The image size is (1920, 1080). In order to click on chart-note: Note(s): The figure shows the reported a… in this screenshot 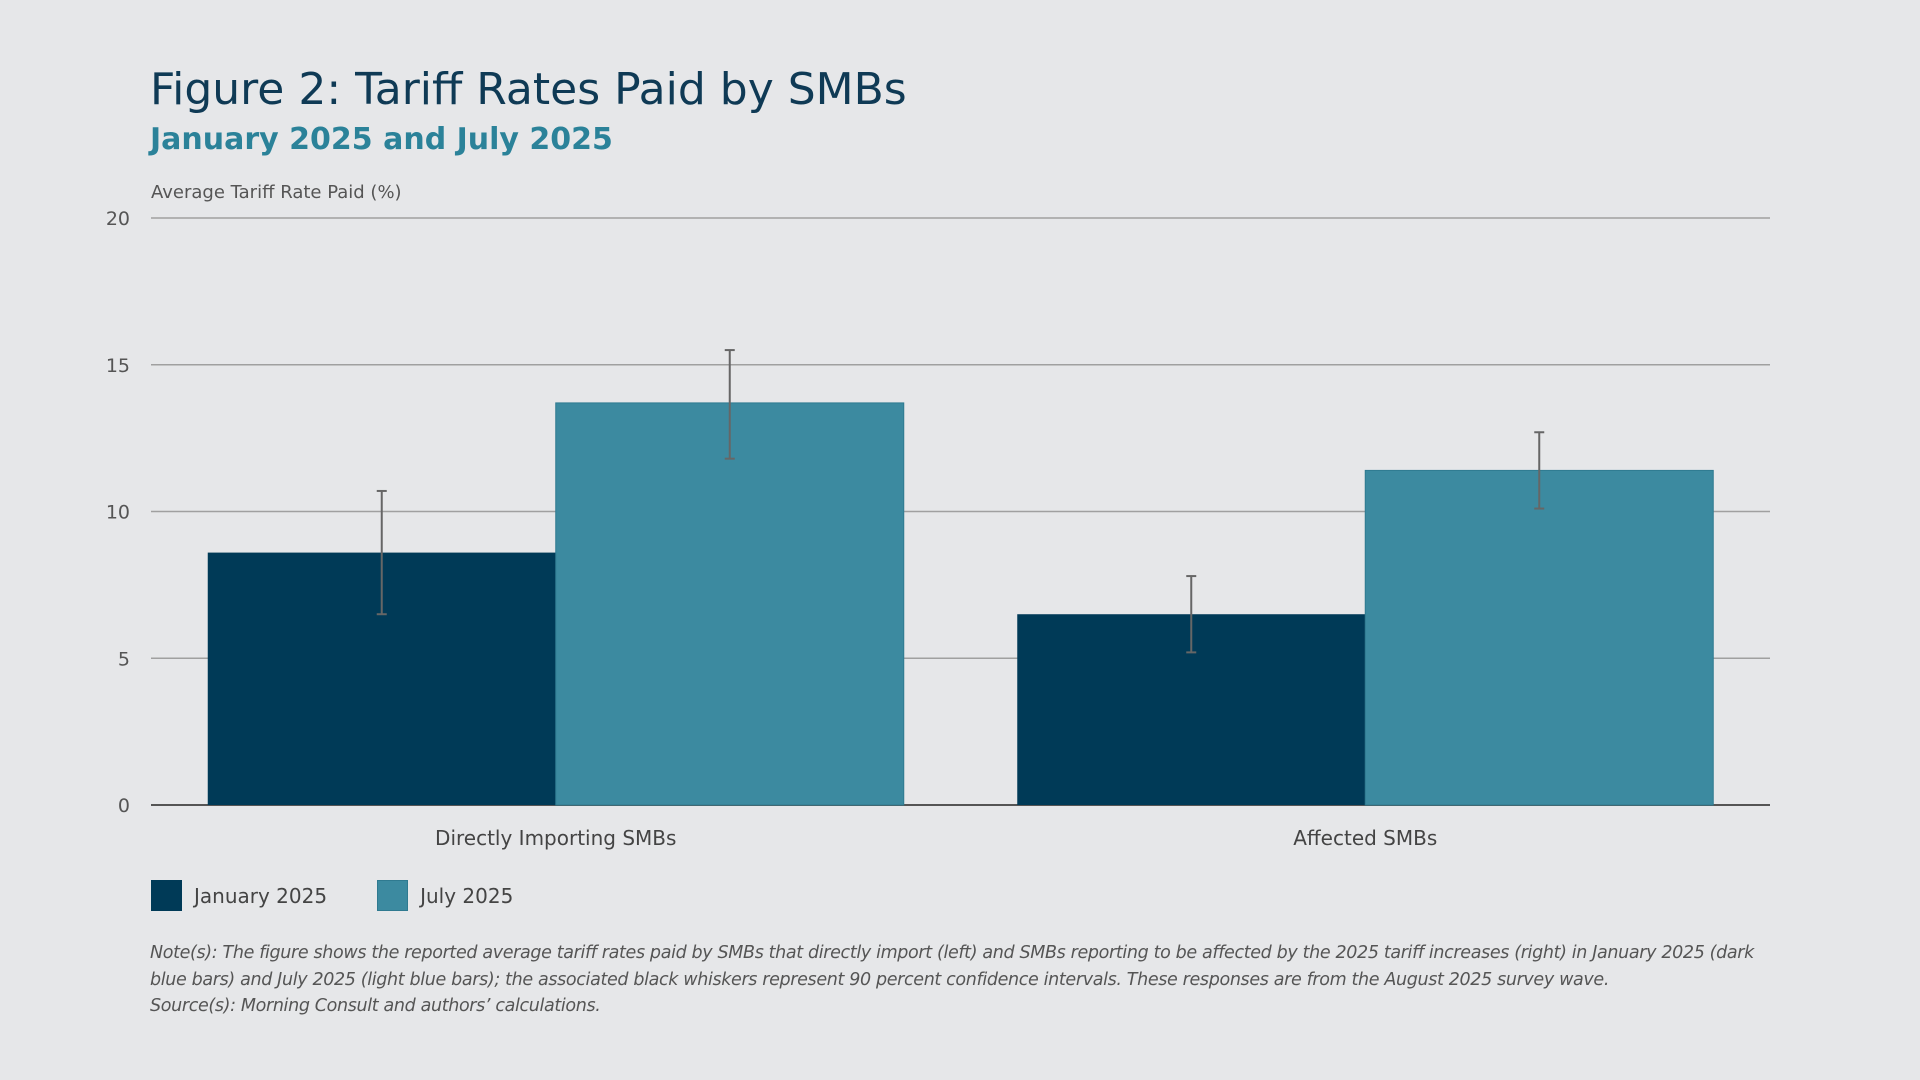, I will do `click(952, 966)`.